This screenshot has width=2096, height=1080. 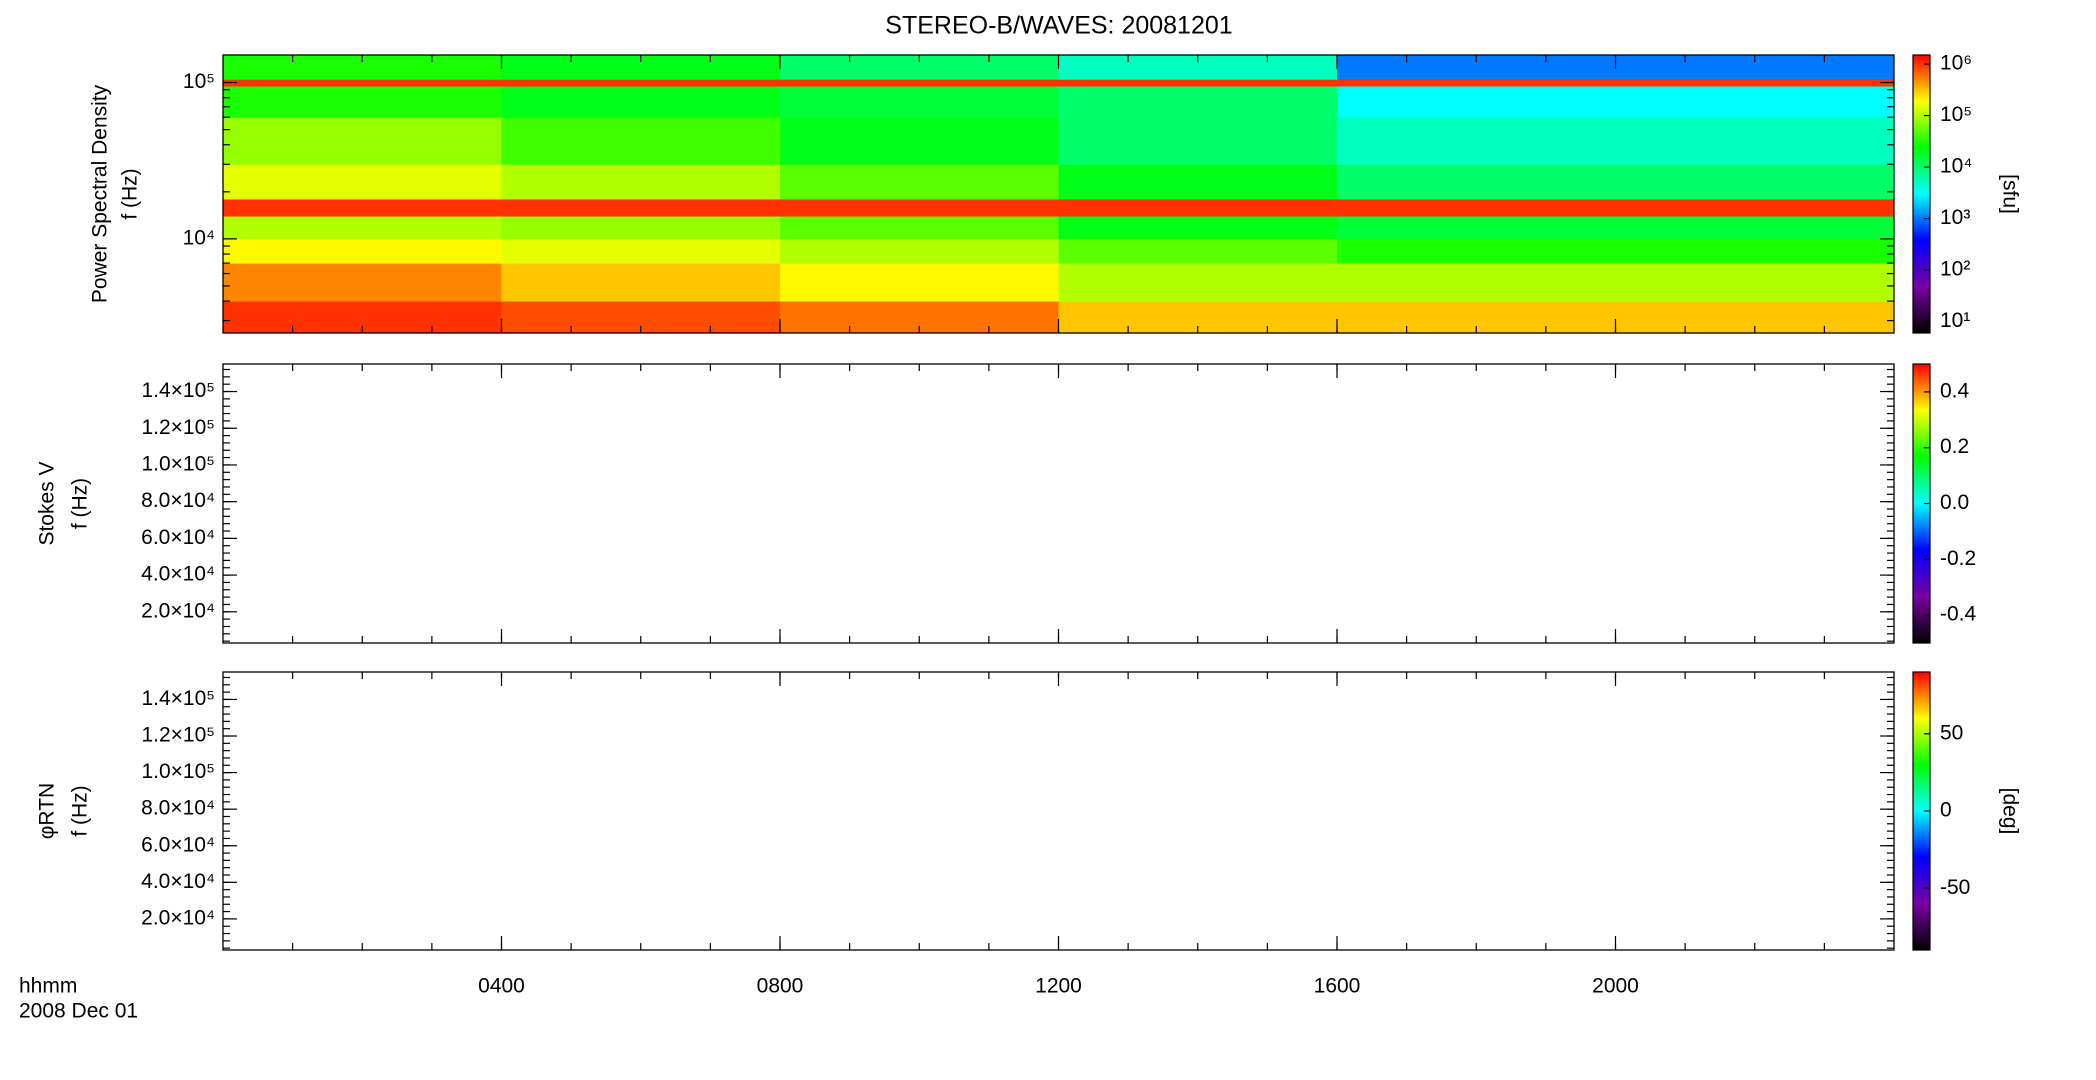 What do you see at coordinates (1337, 986) in the screenshot?
I see `x-tick-label: 1600` at bounding box center [1337, 986].